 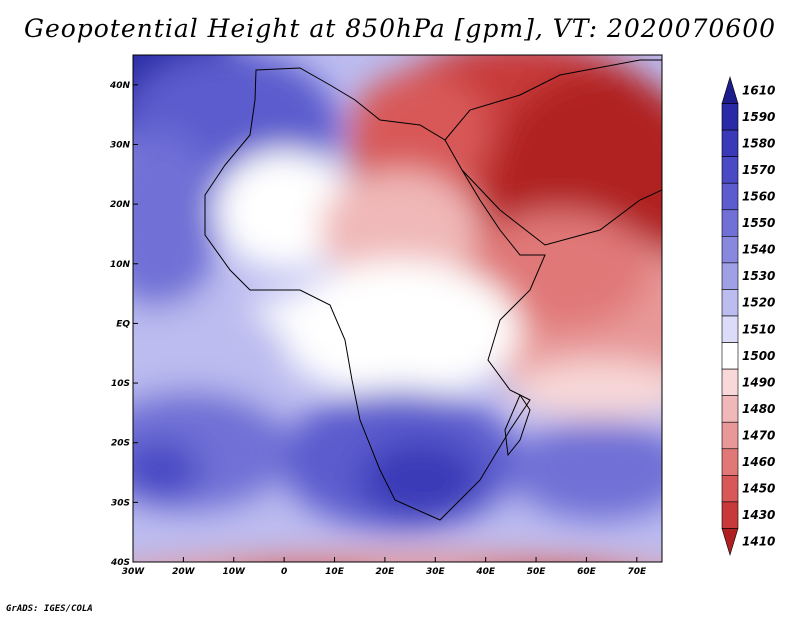 What do you see at coordinates (184, 572) in the screenshot?
I see `x-tick-label: 20W` at bounding box center [184, 572].